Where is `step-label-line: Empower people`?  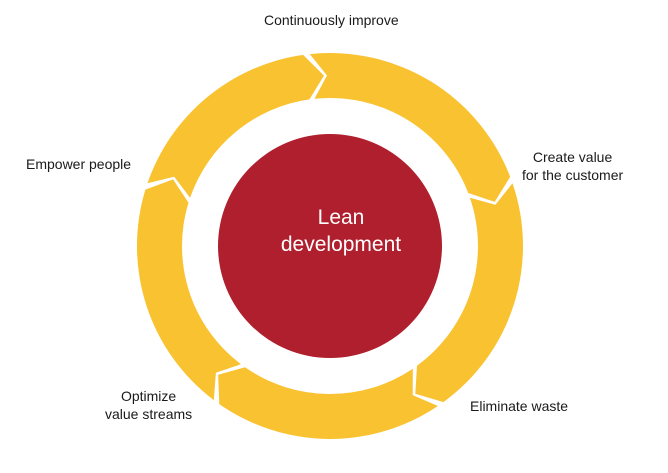
step-label-line: Empower people is located at coordinates (79, 164).